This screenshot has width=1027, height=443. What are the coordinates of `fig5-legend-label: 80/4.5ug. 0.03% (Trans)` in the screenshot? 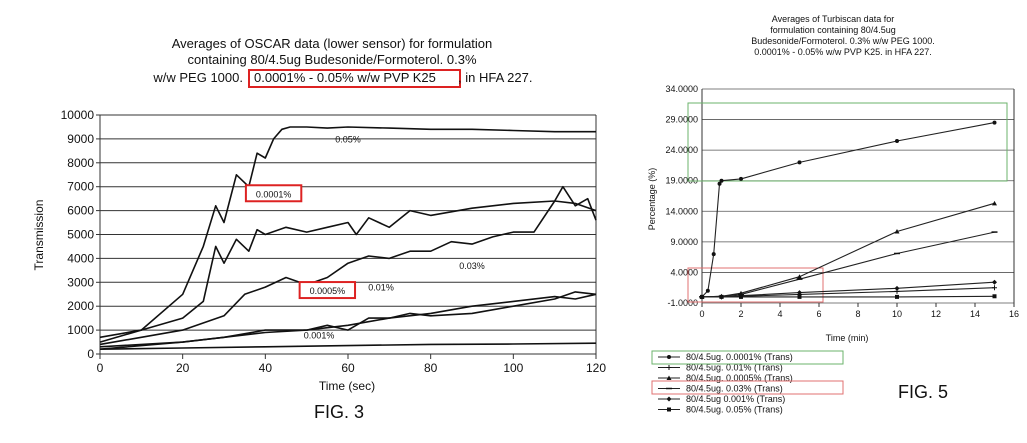 It's located at (734, 389).